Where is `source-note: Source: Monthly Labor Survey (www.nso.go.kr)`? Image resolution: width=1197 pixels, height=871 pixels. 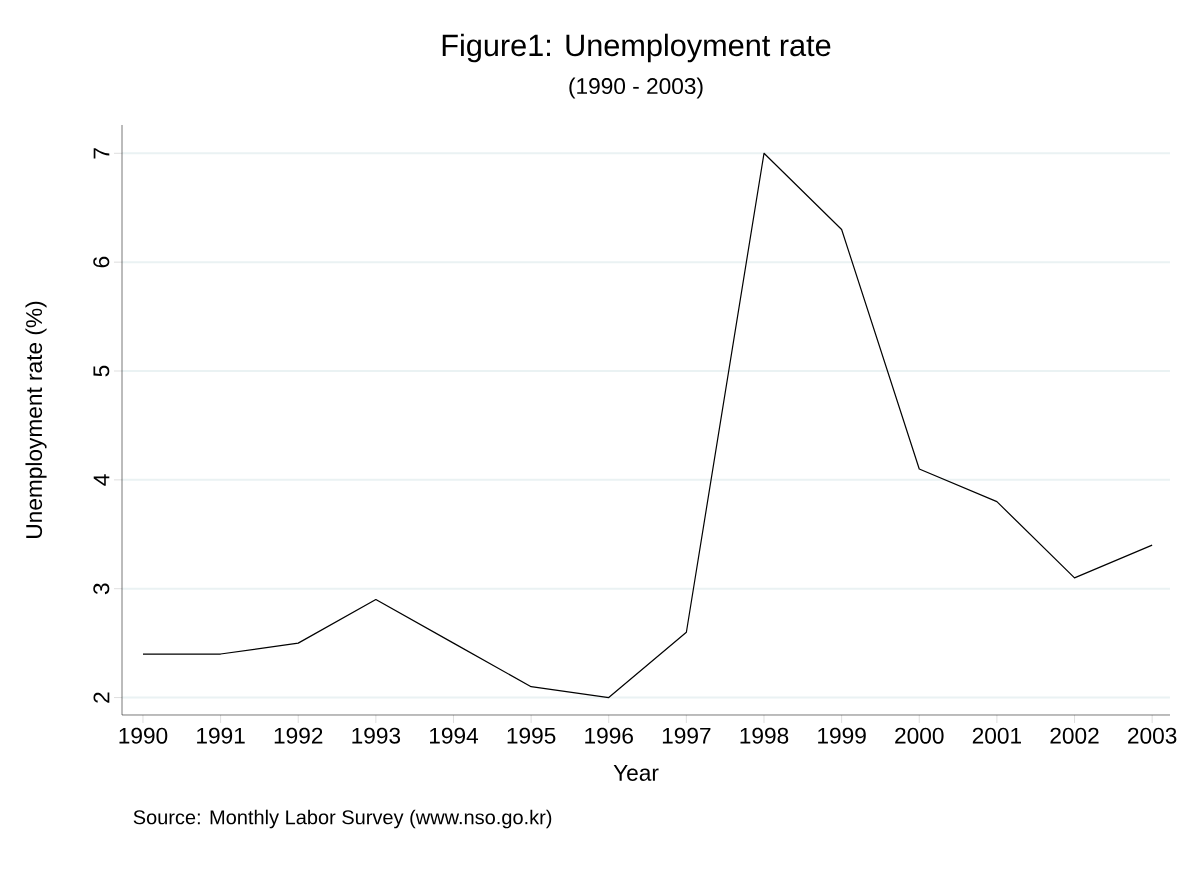 source-note: Source: Monthly Labor Survey (www.nso.go.kr) is located at coordinates (342, 819).